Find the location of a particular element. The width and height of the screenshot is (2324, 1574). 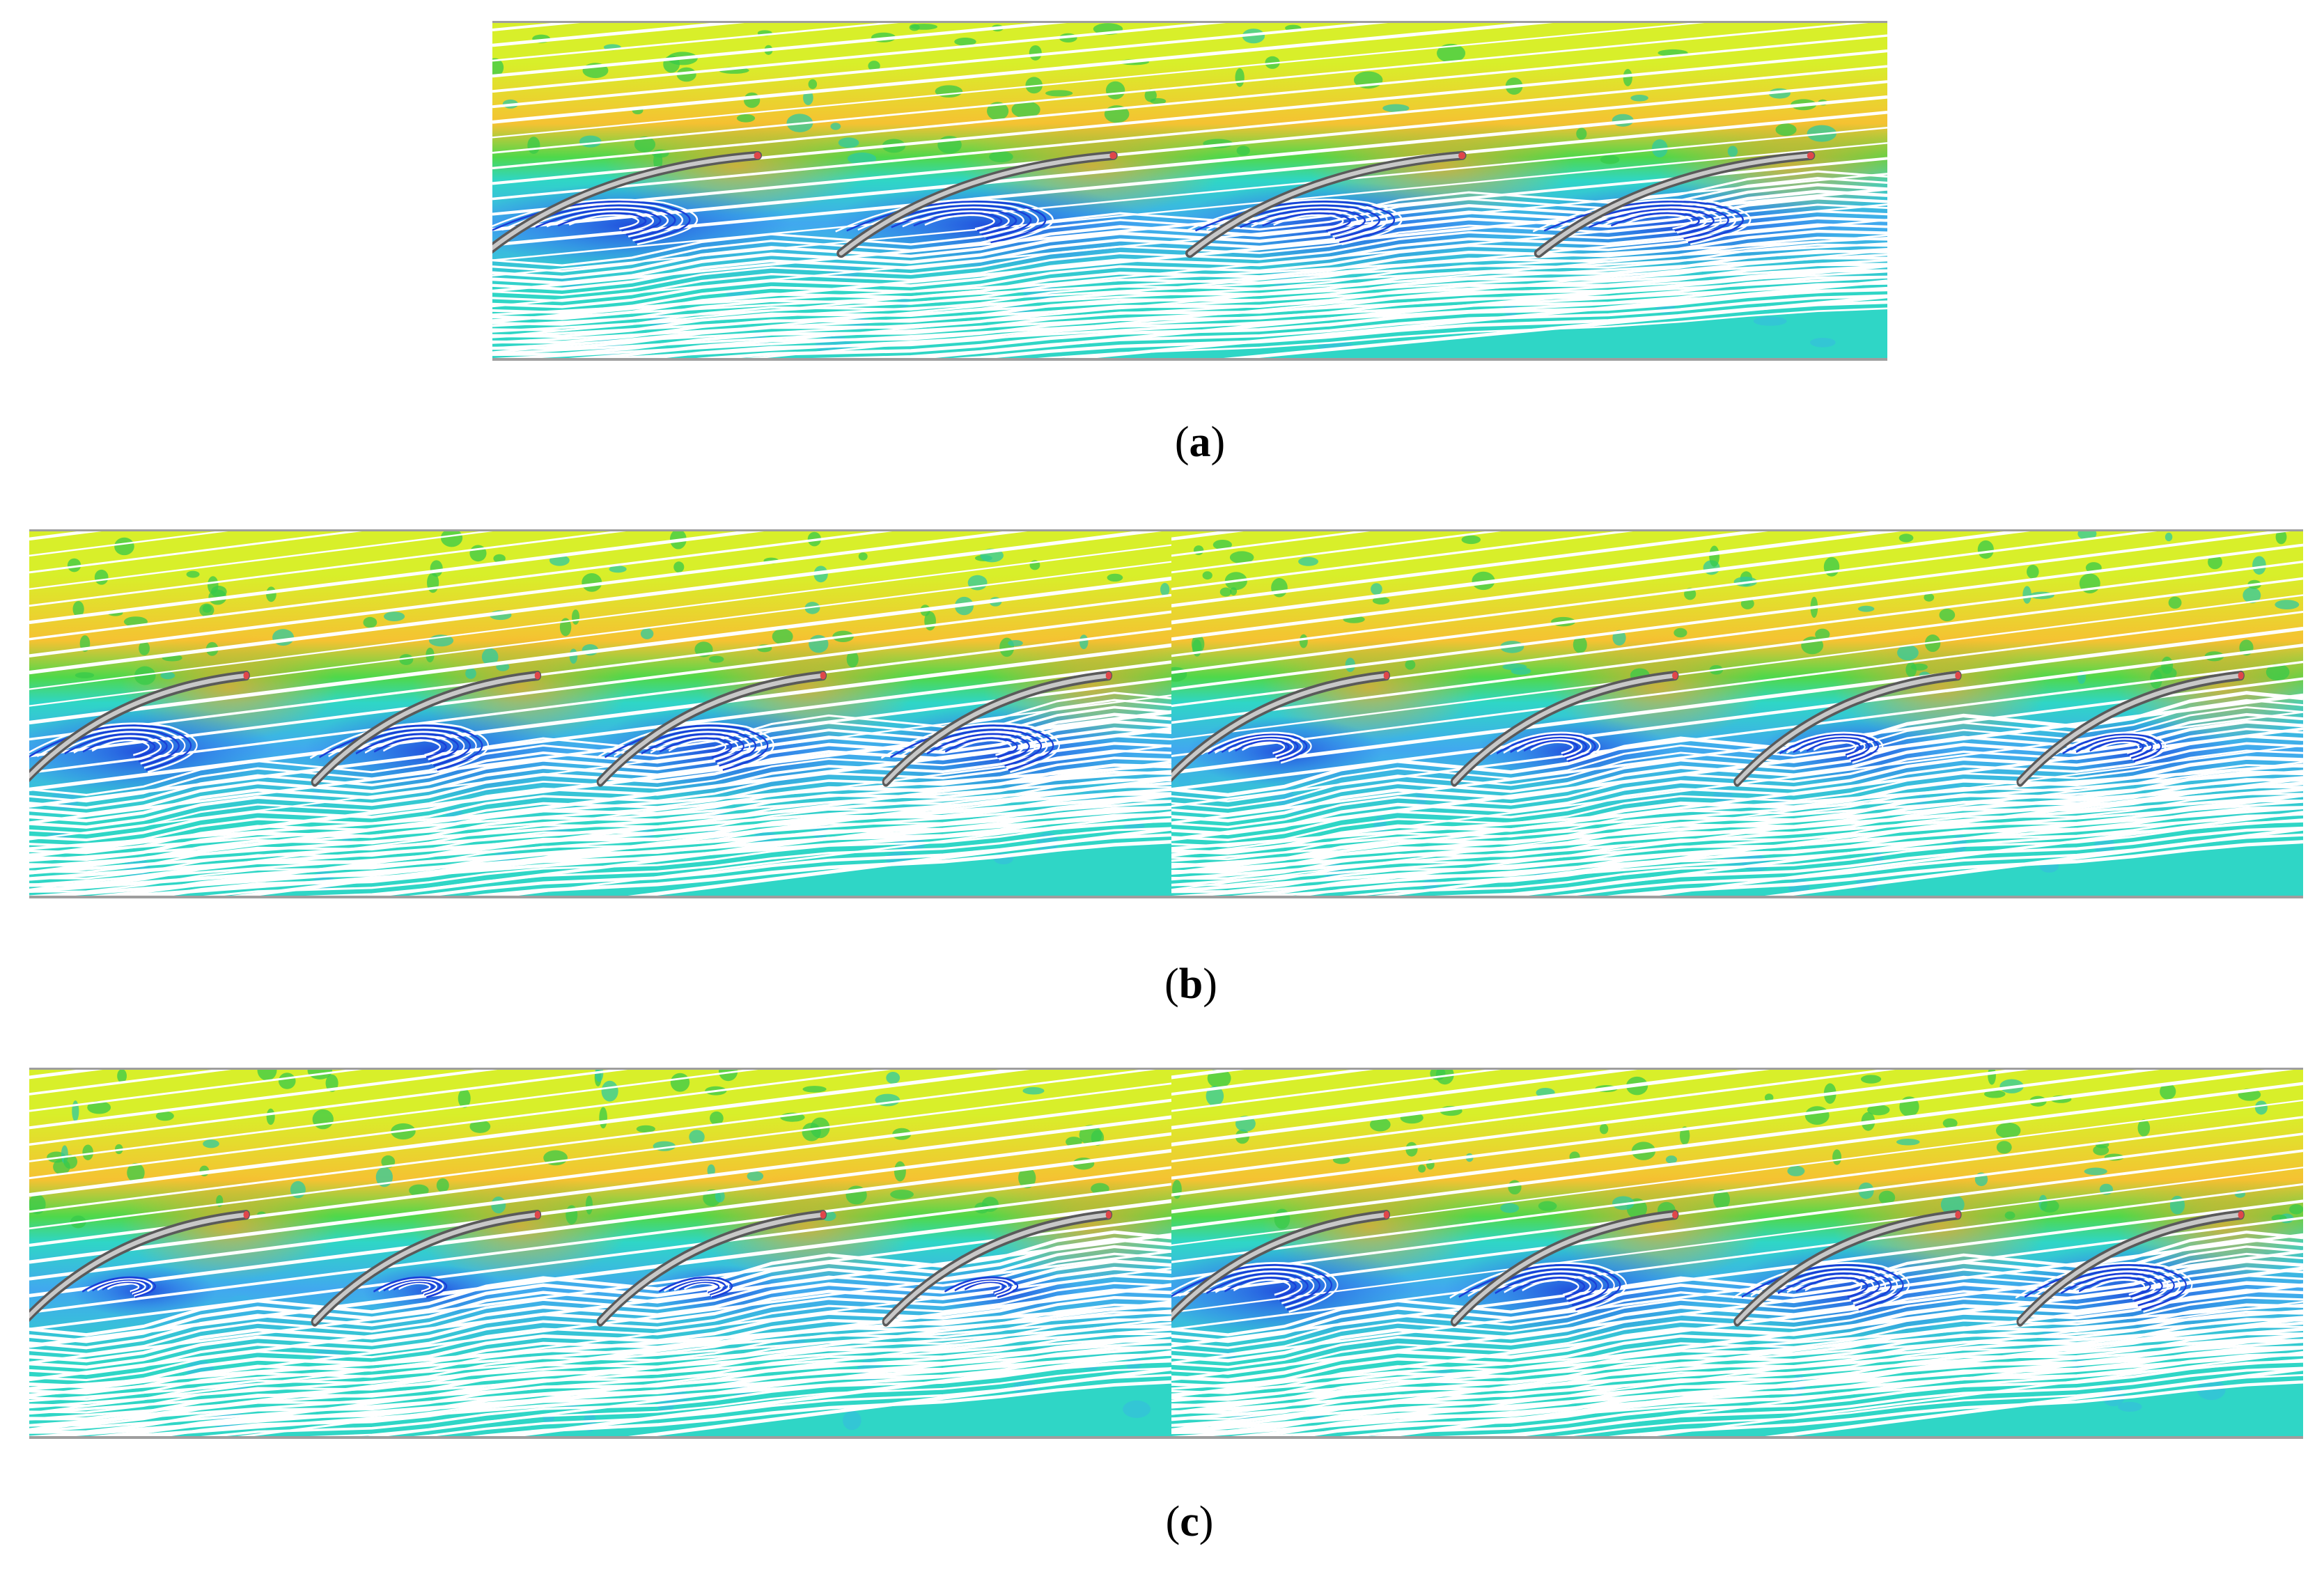

panel-a-svg is located at coordinates (1189, 190).